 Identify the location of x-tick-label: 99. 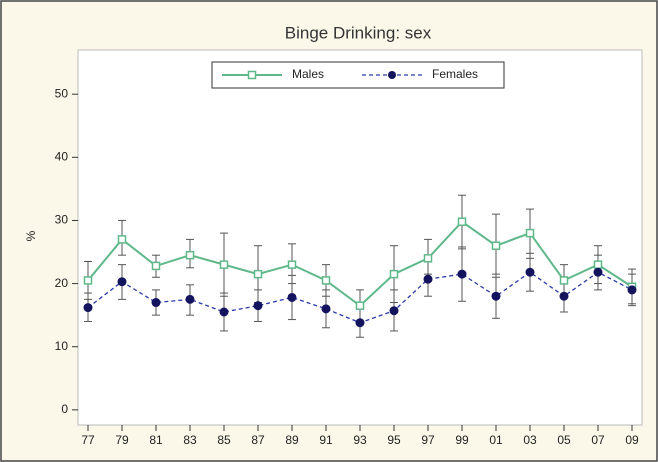
(462, 440).